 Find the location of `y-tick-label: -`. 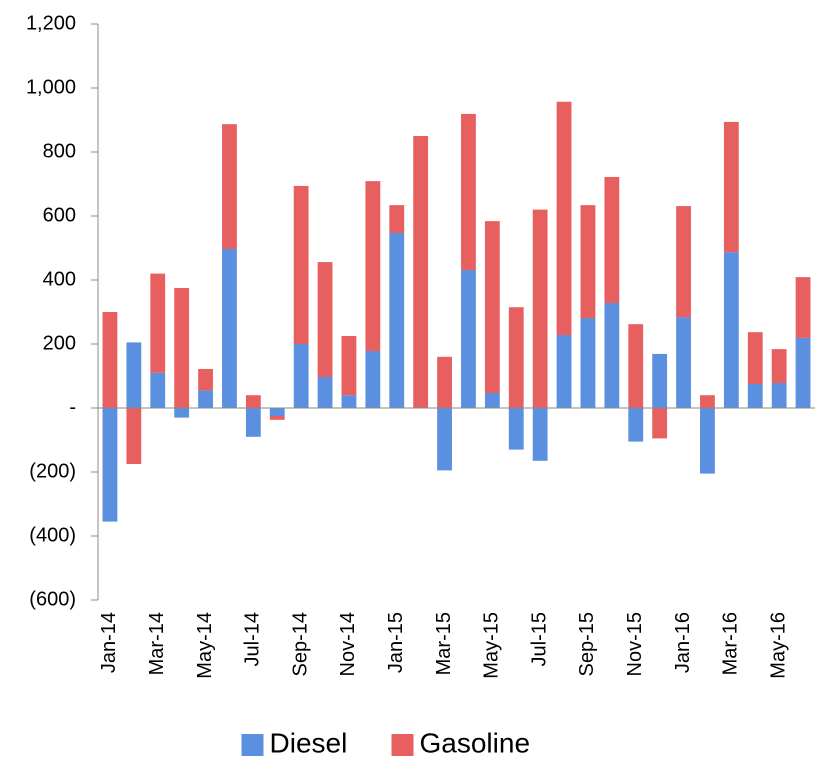

y-tick-label: - is located at coordinates (72, 407).